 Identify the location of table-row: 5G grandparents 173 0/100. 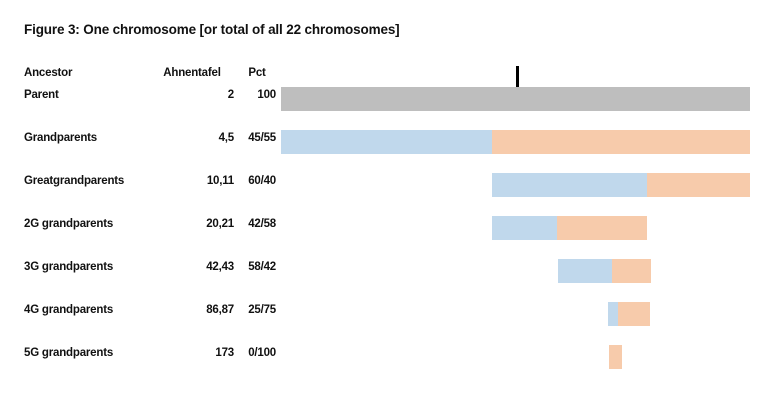
(384, 363).